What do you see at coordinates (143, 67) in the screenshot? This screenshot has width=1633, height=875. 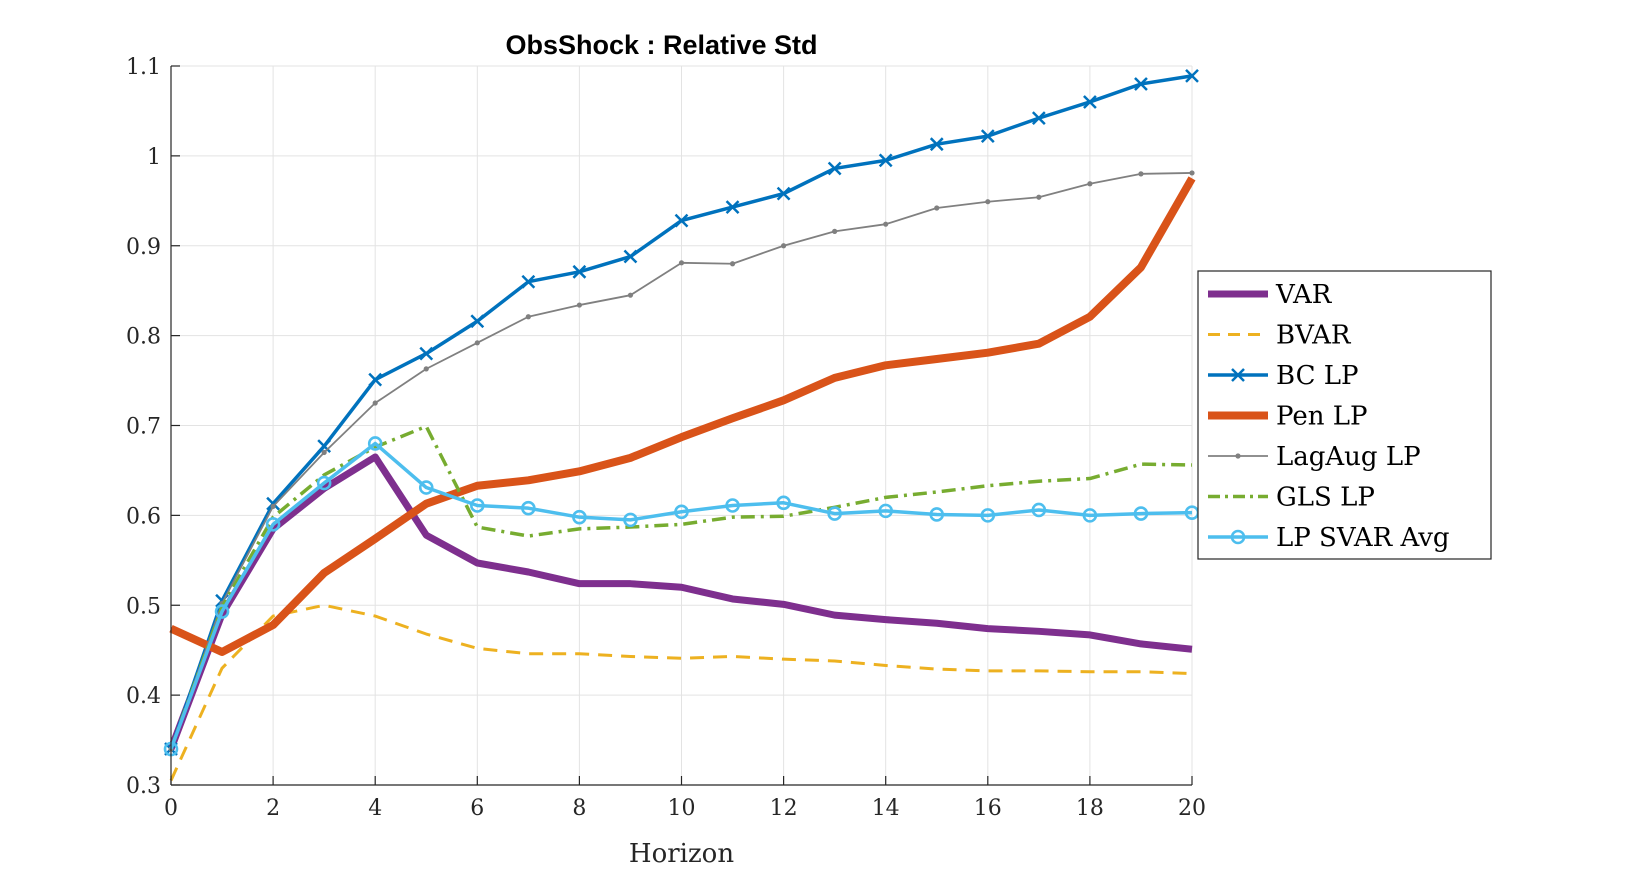 I see `y-tick-label: 1.1` at bounding box center [143, 67].